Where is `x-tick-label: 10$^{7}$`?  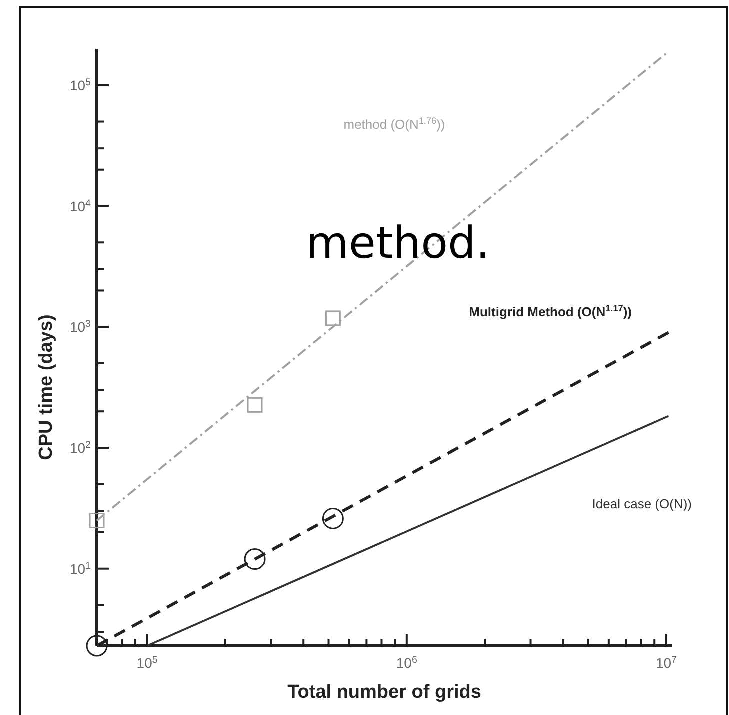
x-tick-label: 10$^{7}$ is located at coordinates (667, 662).